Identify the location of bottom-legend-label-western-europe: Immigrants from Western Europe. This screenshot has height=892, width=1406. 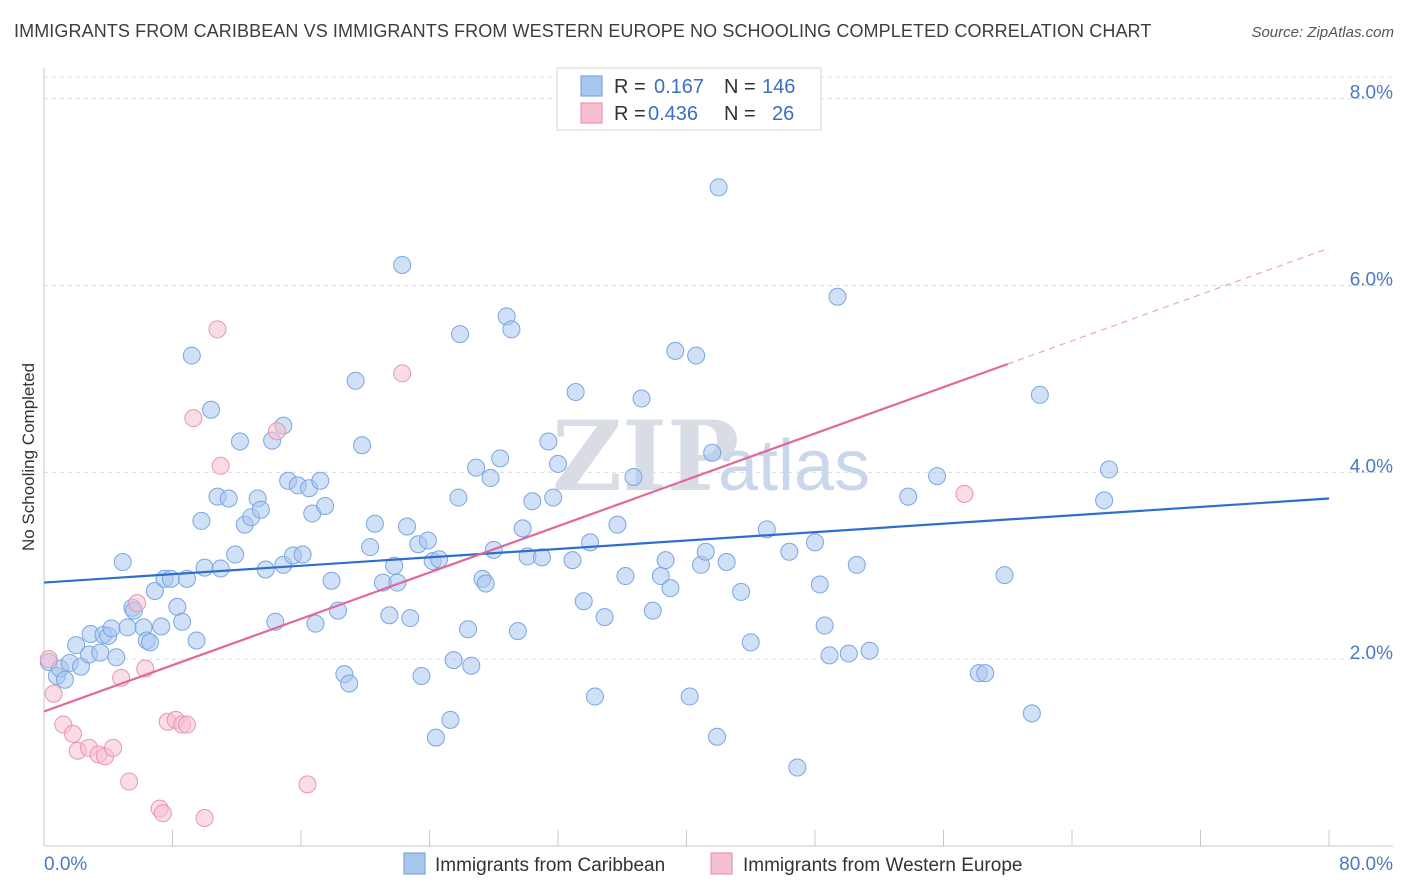
(882, 865).